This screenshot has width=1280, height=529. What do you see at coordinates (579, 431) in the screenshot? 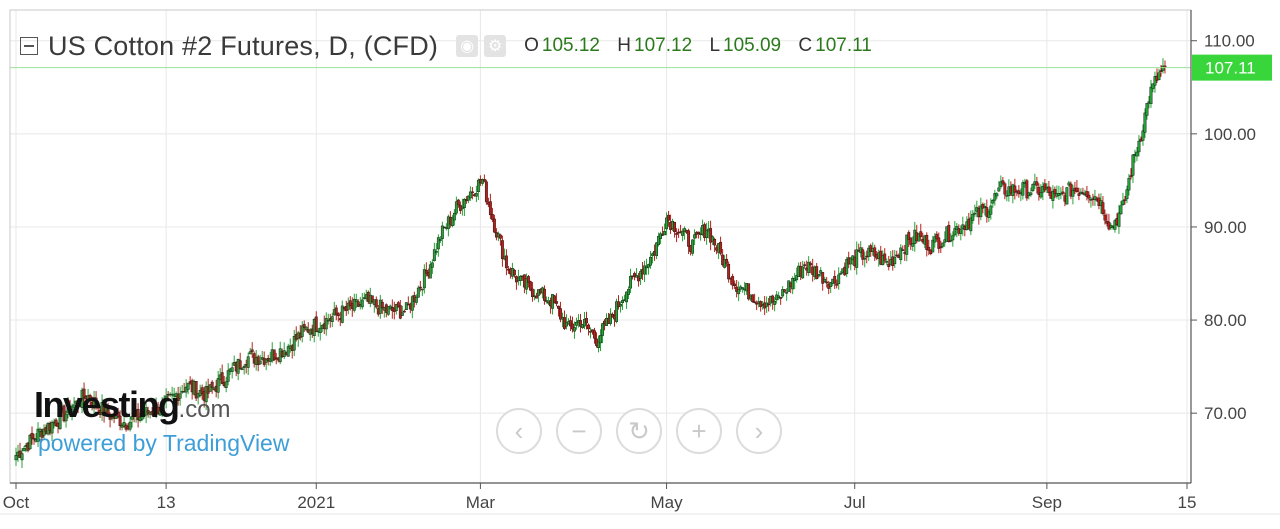
I see `zoom-out-button: −` at bounding box center [579, 431].